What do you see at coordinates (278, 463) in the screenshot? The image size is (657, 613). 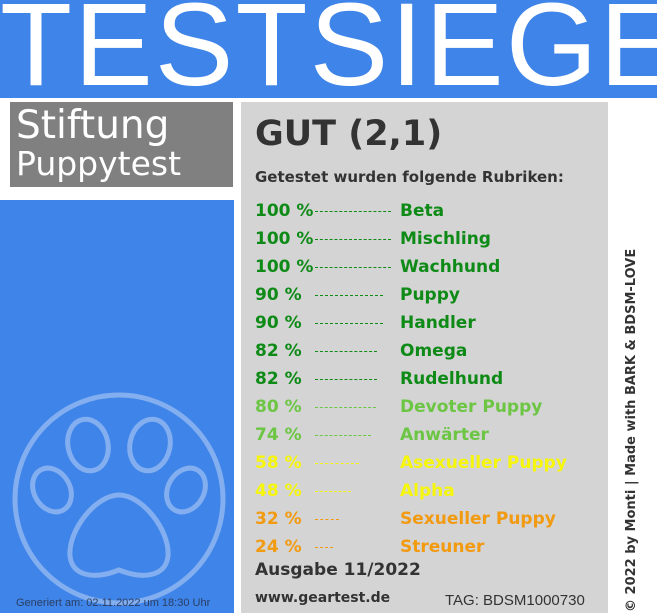 I see `rubric-percent: 58 %` at bounding box center [278, 463].